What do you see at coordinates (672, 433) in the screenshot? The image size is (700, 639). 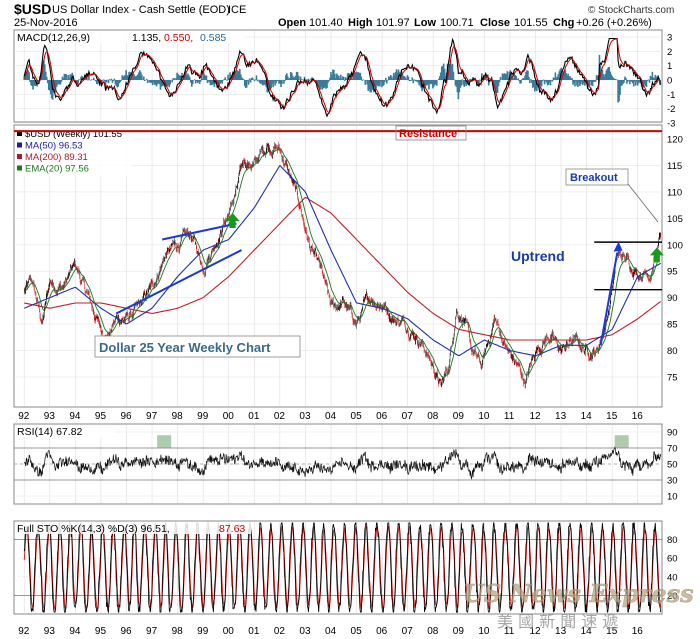 I see `rsi-tick: 90` at bounding box center [672, 433].